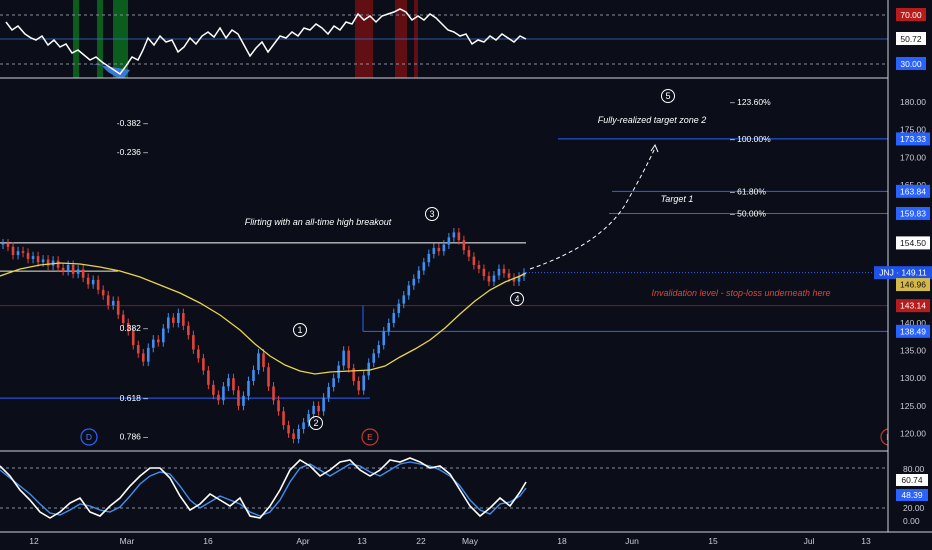 The height and width of the screenshot is (550, 932). I want to click on price-tag-label: 163.84, so click(913, 191).